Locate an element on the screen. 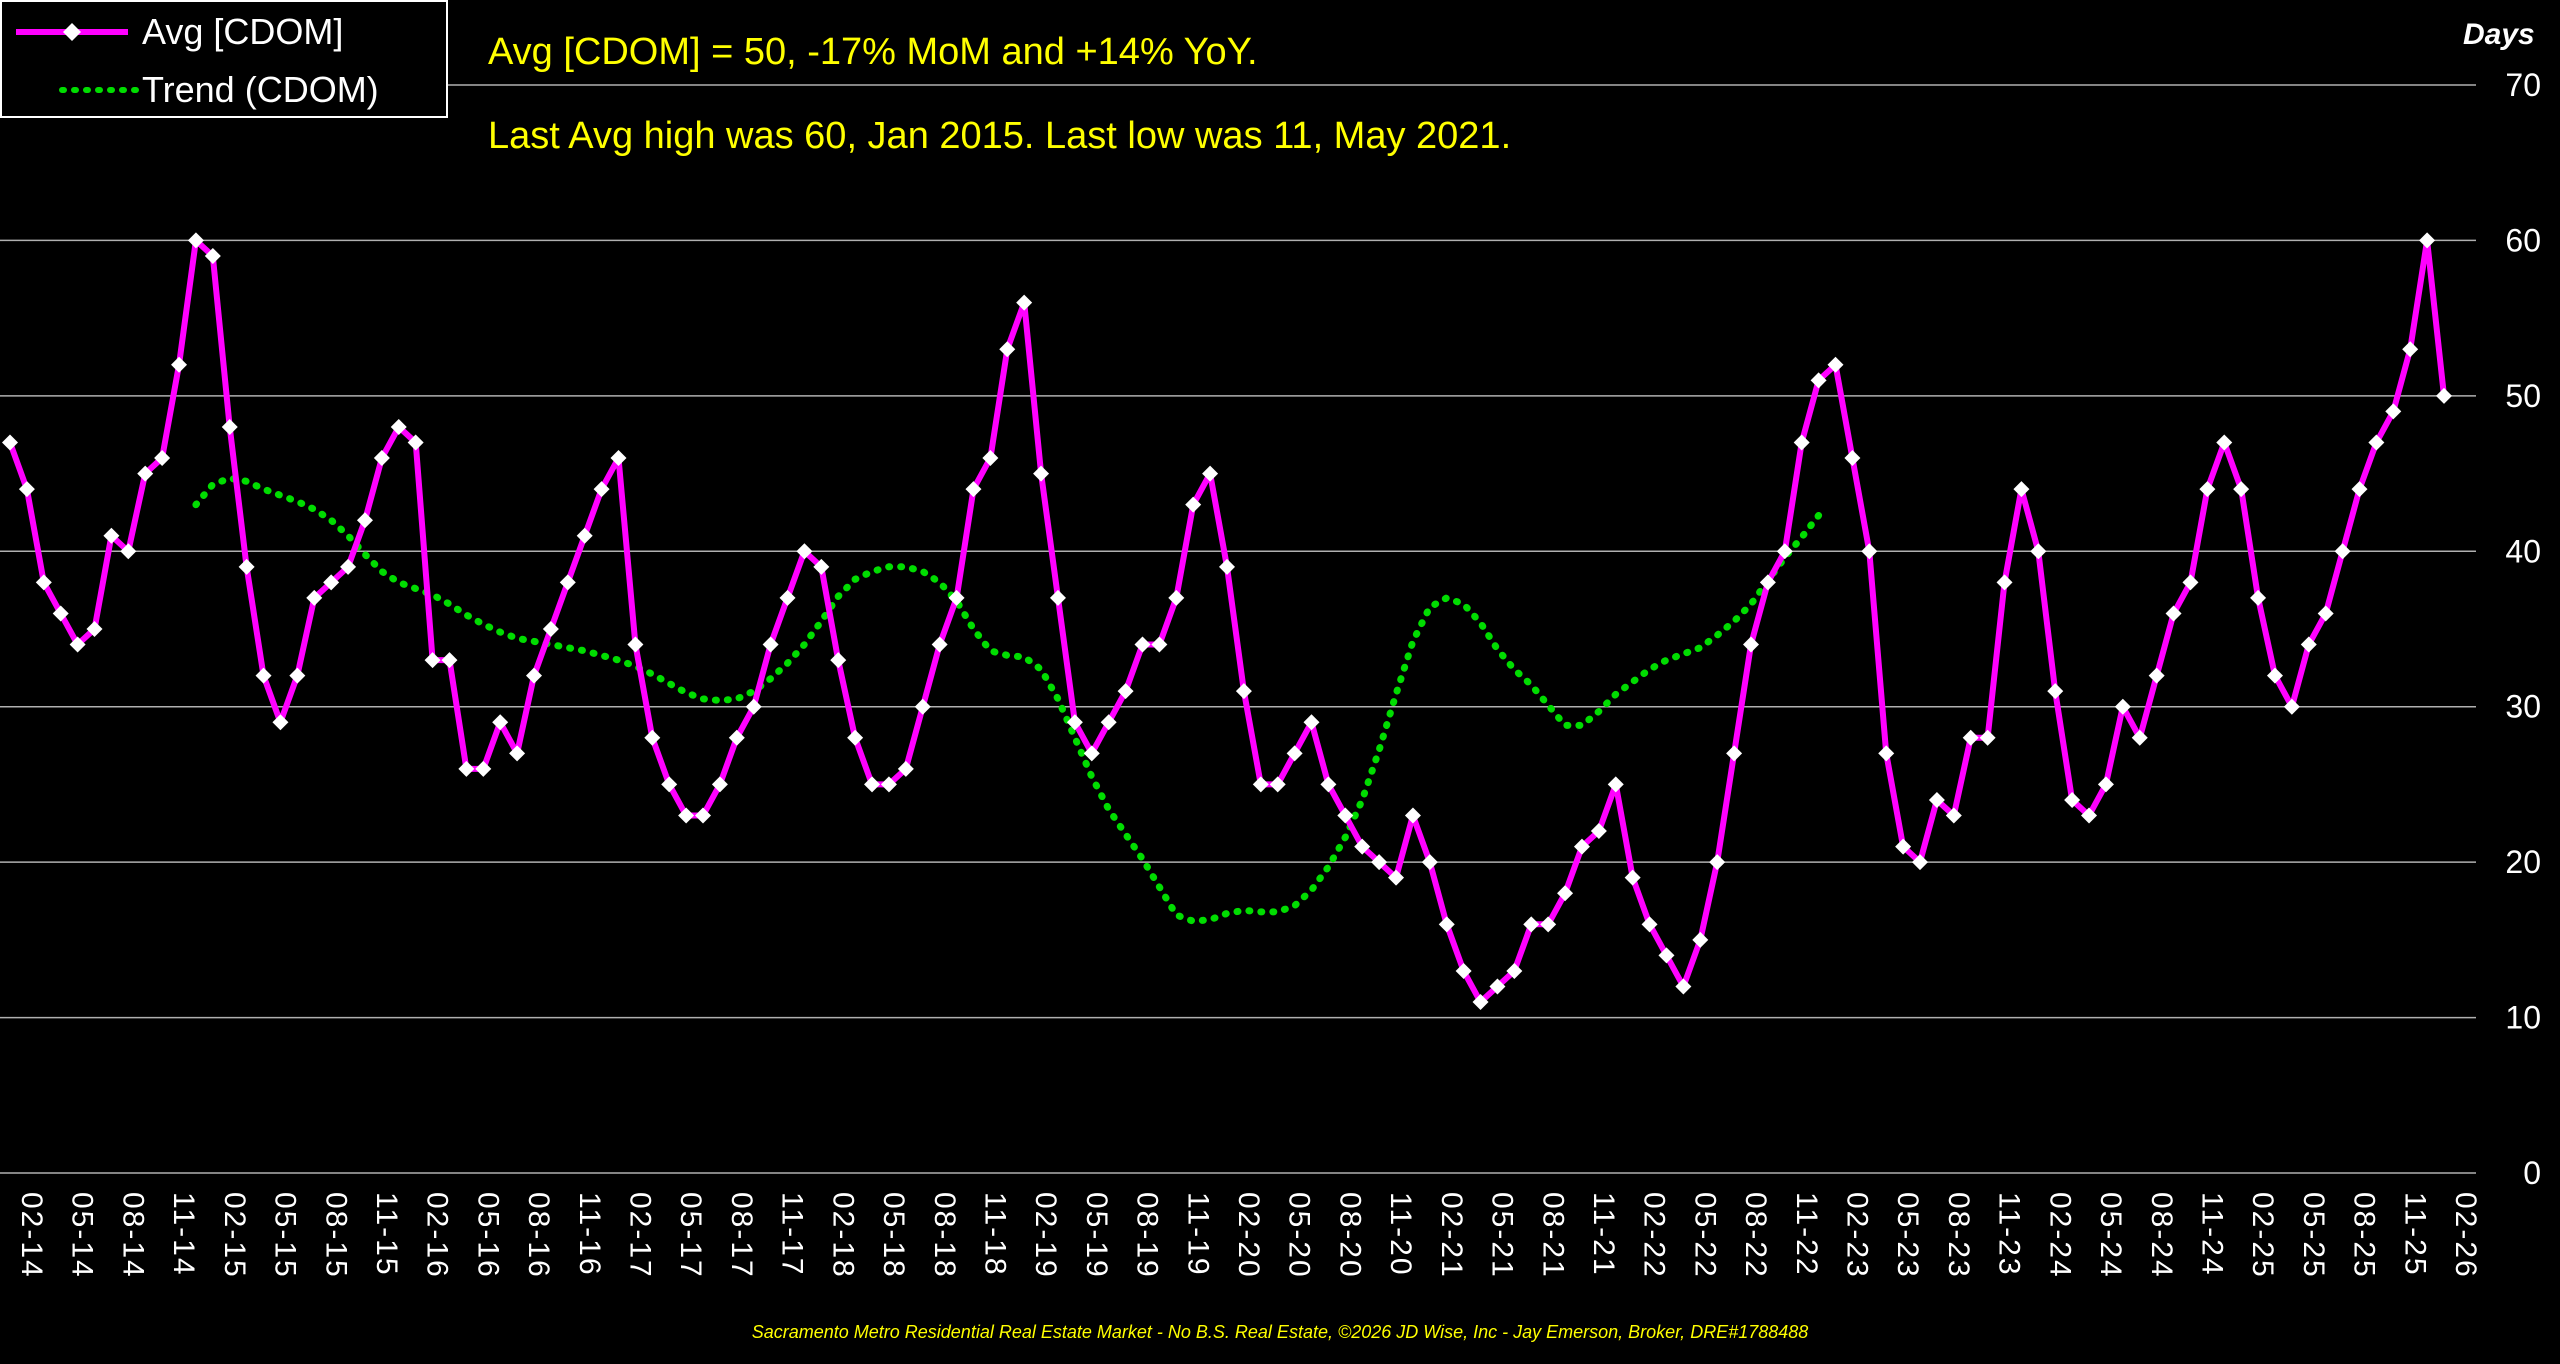 The width and height of the screenshot is (2560, 1364). x-tick-label: 02-23 is located at coordinates (1857, 1235).